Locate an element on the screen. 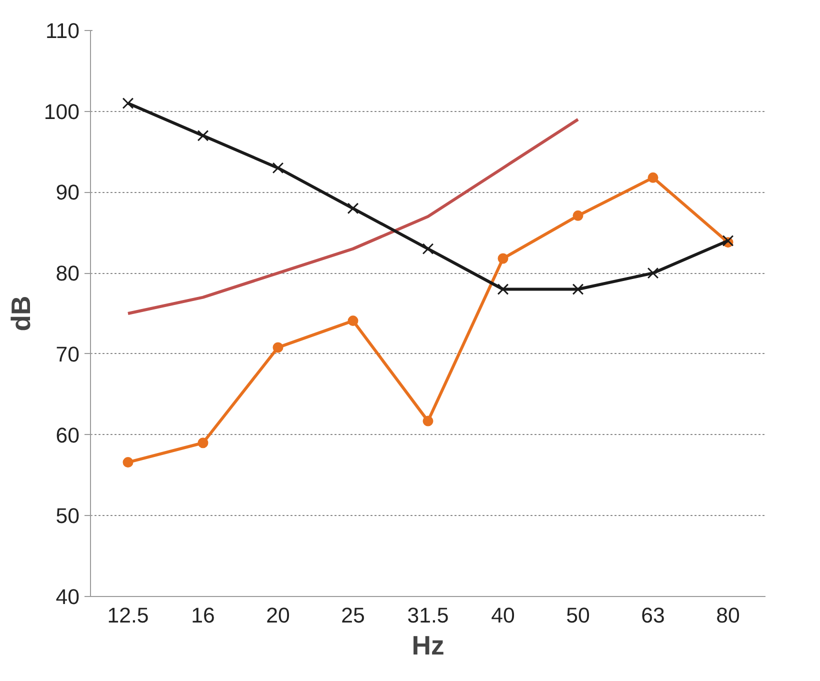  y-tick-label: 110 is located at coordinates (63, 31).